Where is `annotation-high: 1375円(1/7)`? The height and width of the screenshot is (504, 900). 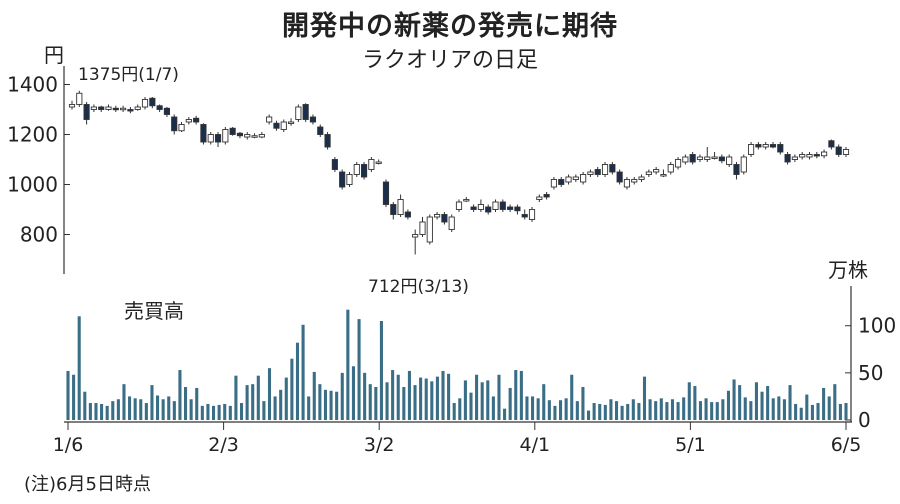
annotation-high: 1375円(1/7) is located at coordinates (128, 75).